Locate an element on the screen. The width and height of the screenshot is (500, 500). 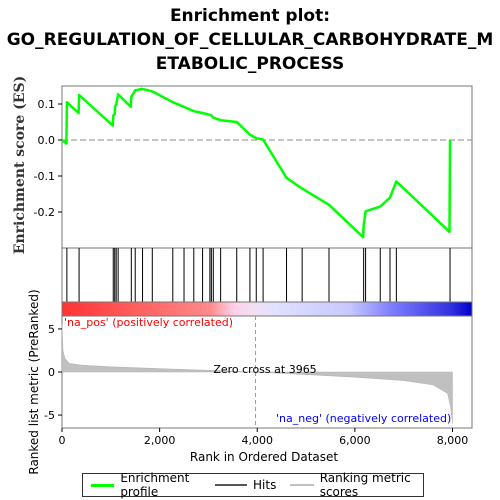
x-axis: 0 2,000 4,000 6,000 8,000 is located at coordinates (264, 437).